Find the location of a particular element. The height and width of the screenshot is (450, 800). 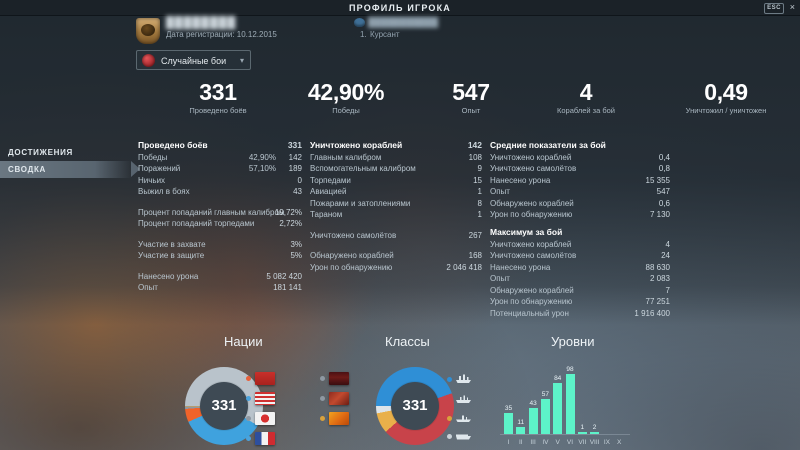

destroyer-icon is located at coordinates (463, 417).